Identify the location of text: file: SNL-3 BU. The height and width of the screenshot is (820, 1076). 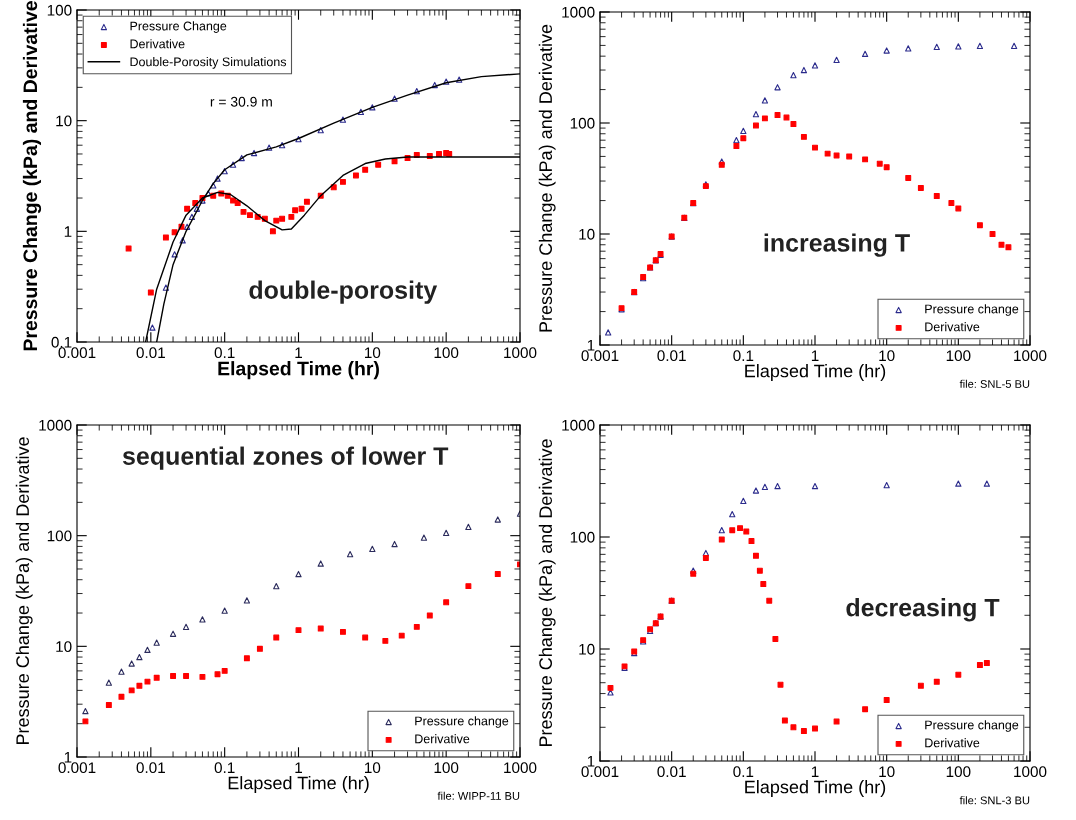
(994, 800).